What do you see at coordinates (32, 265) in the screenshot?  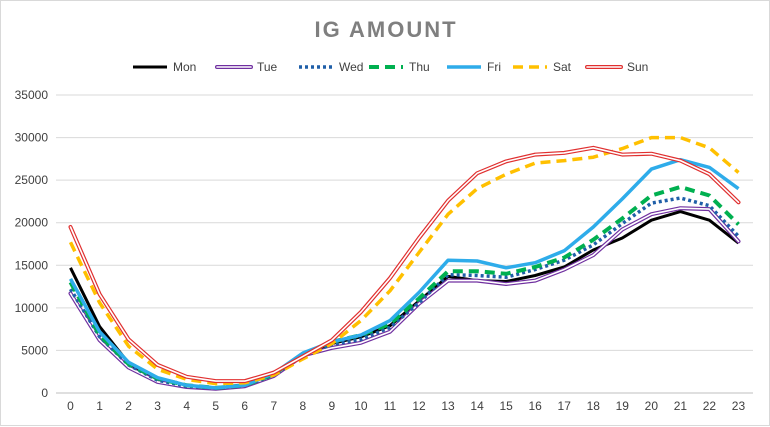 I see `y-tick-label: 15000` at bounding box center [32, 265].